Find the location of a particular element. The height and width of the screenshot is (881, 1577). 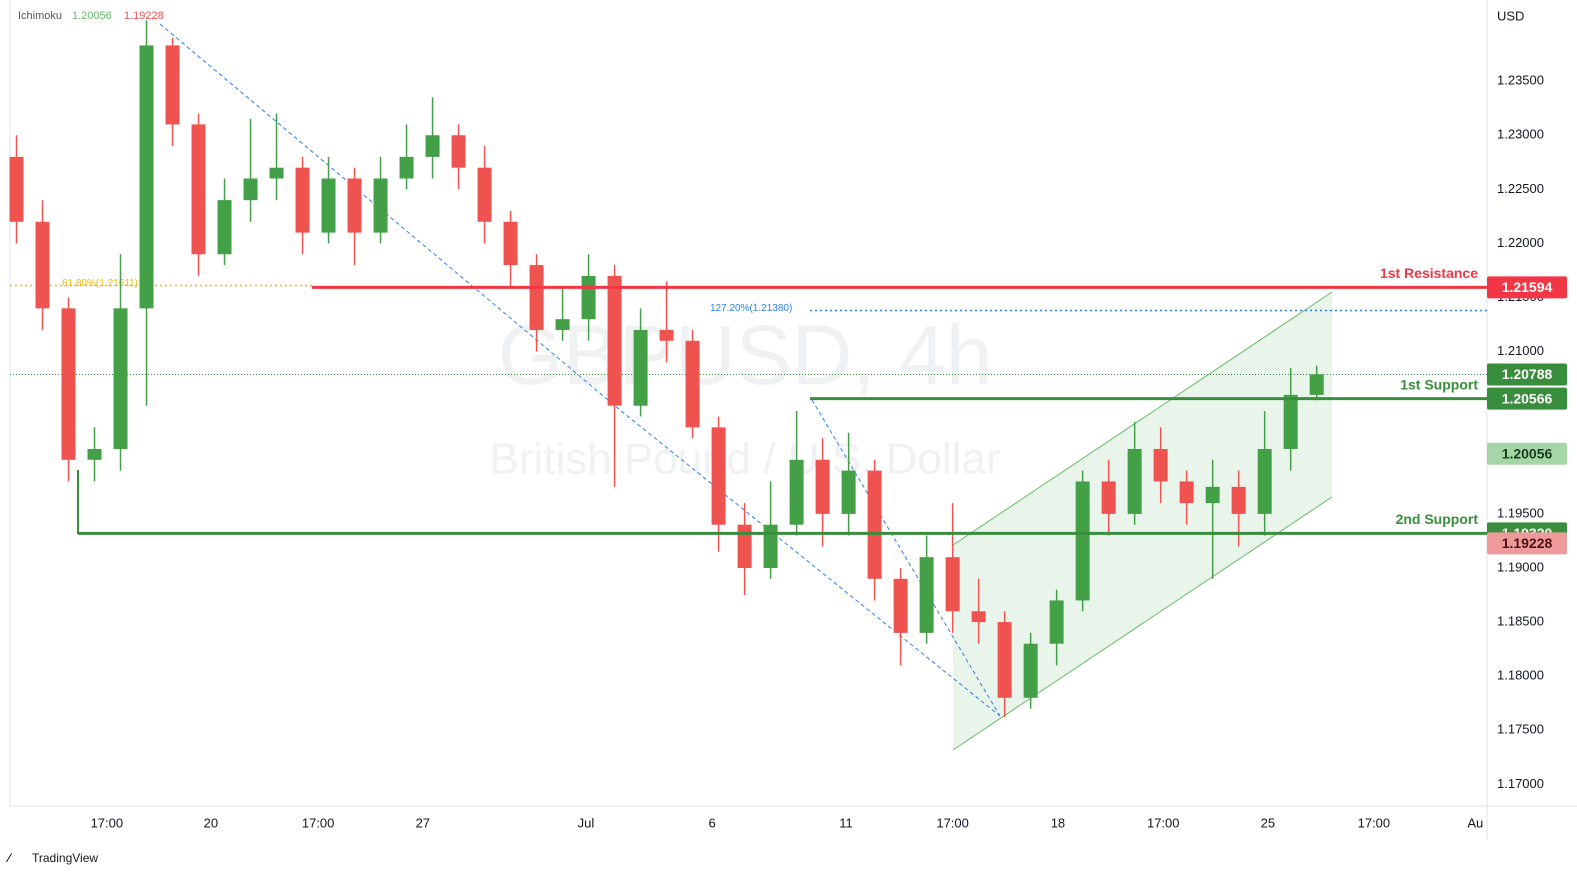

price-tag-label: 1.19228 is located at coordinates (1527, 543).